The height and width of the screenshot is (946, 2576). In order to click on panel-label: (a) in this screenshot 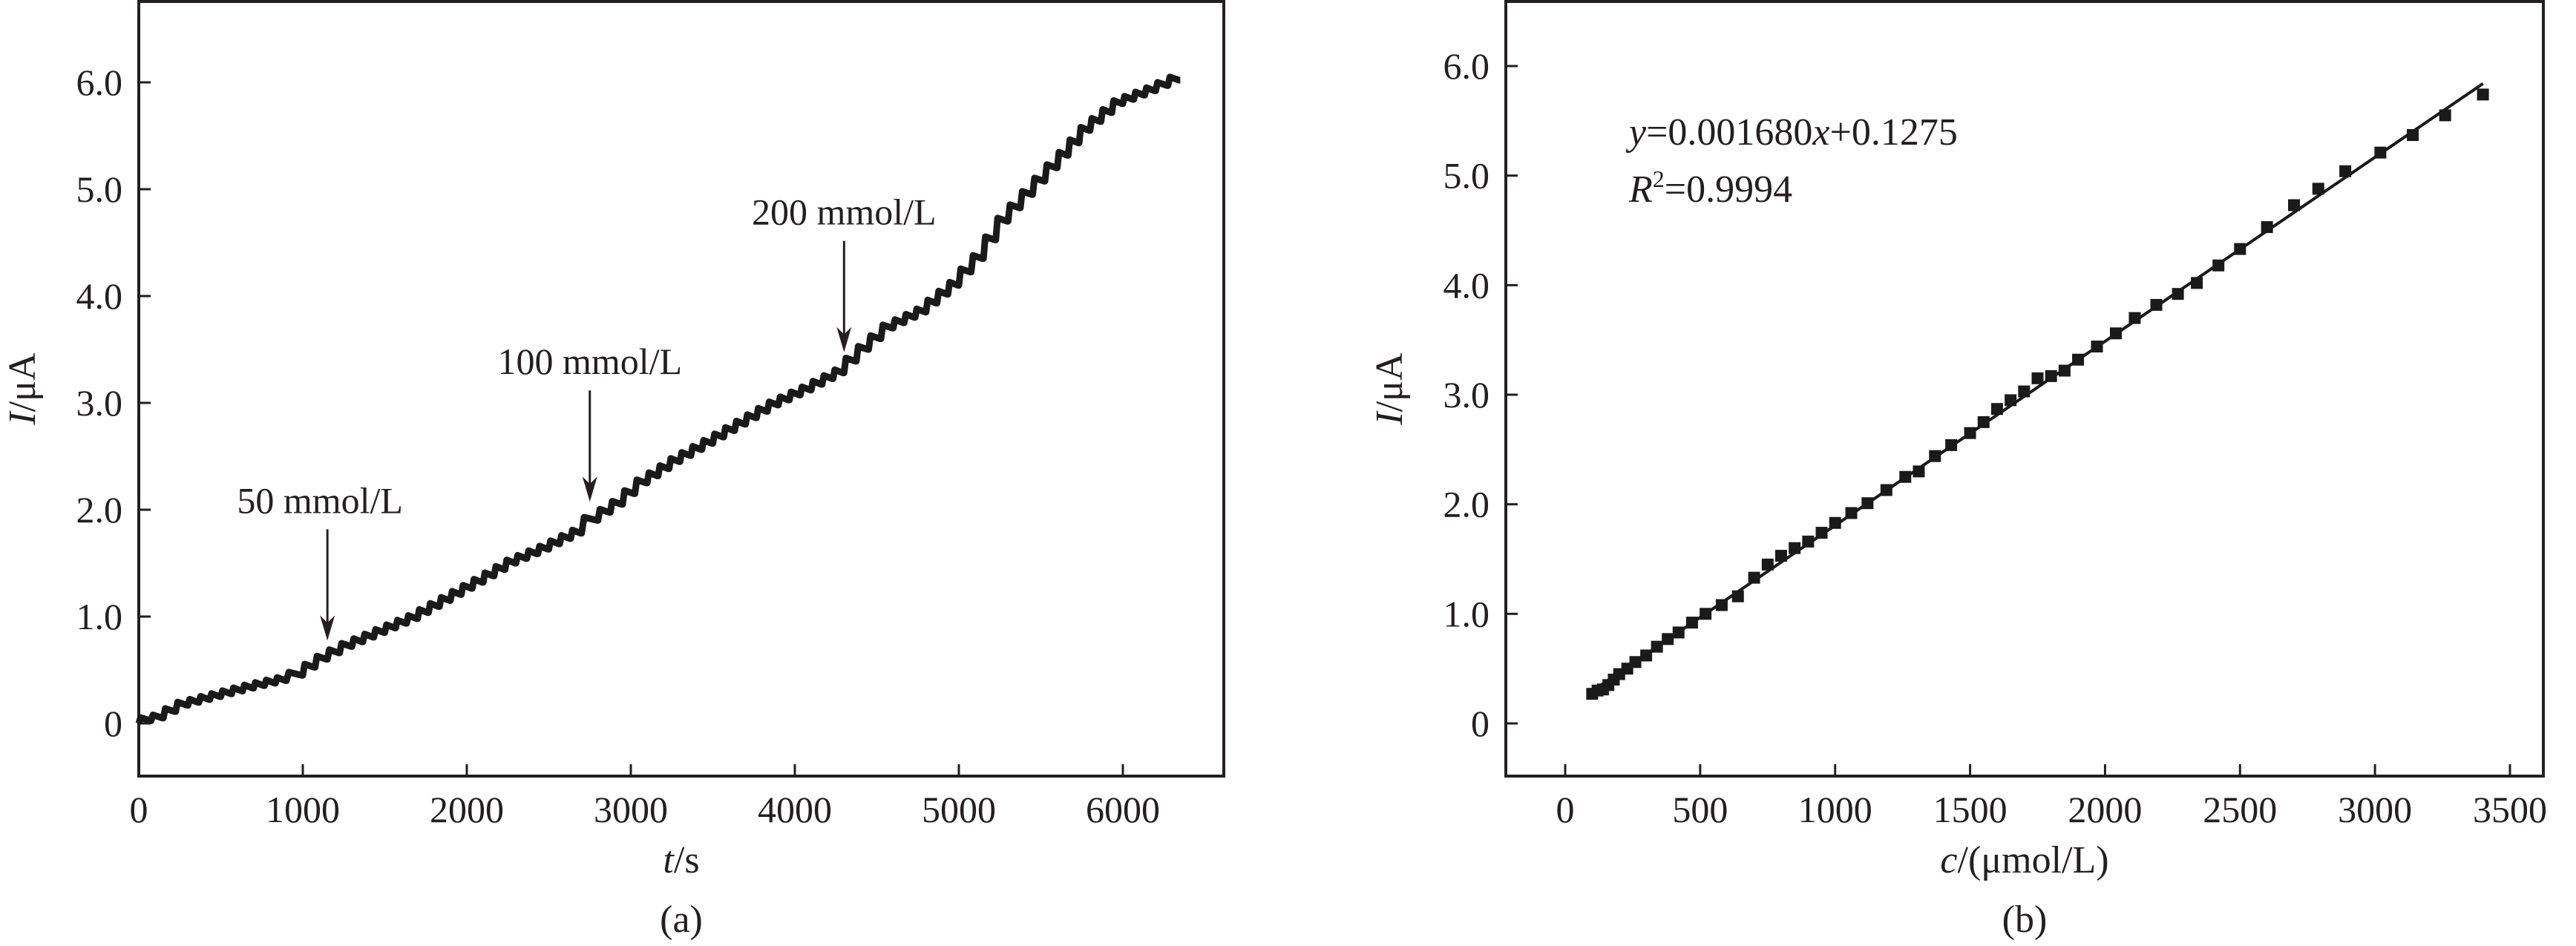, I will do `click(681, 920)`.